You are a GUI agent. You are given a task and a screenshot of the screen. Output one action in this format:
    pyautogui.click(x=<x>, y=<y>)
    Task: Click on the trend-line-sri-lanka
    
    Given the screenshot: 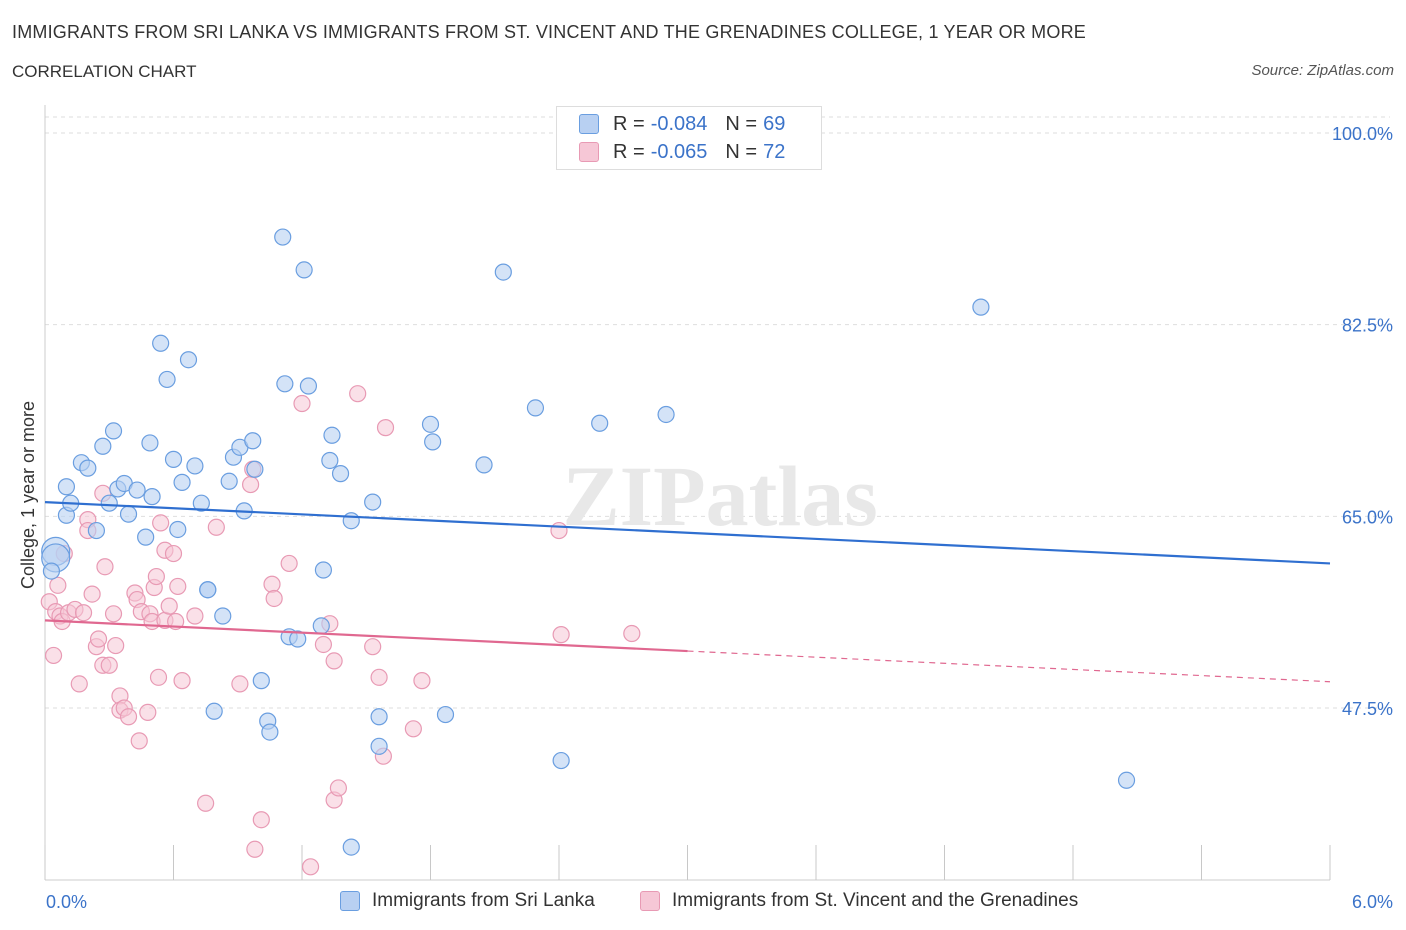 What is the action you would take?
    pyautogui.click(x=687, y=532)
    